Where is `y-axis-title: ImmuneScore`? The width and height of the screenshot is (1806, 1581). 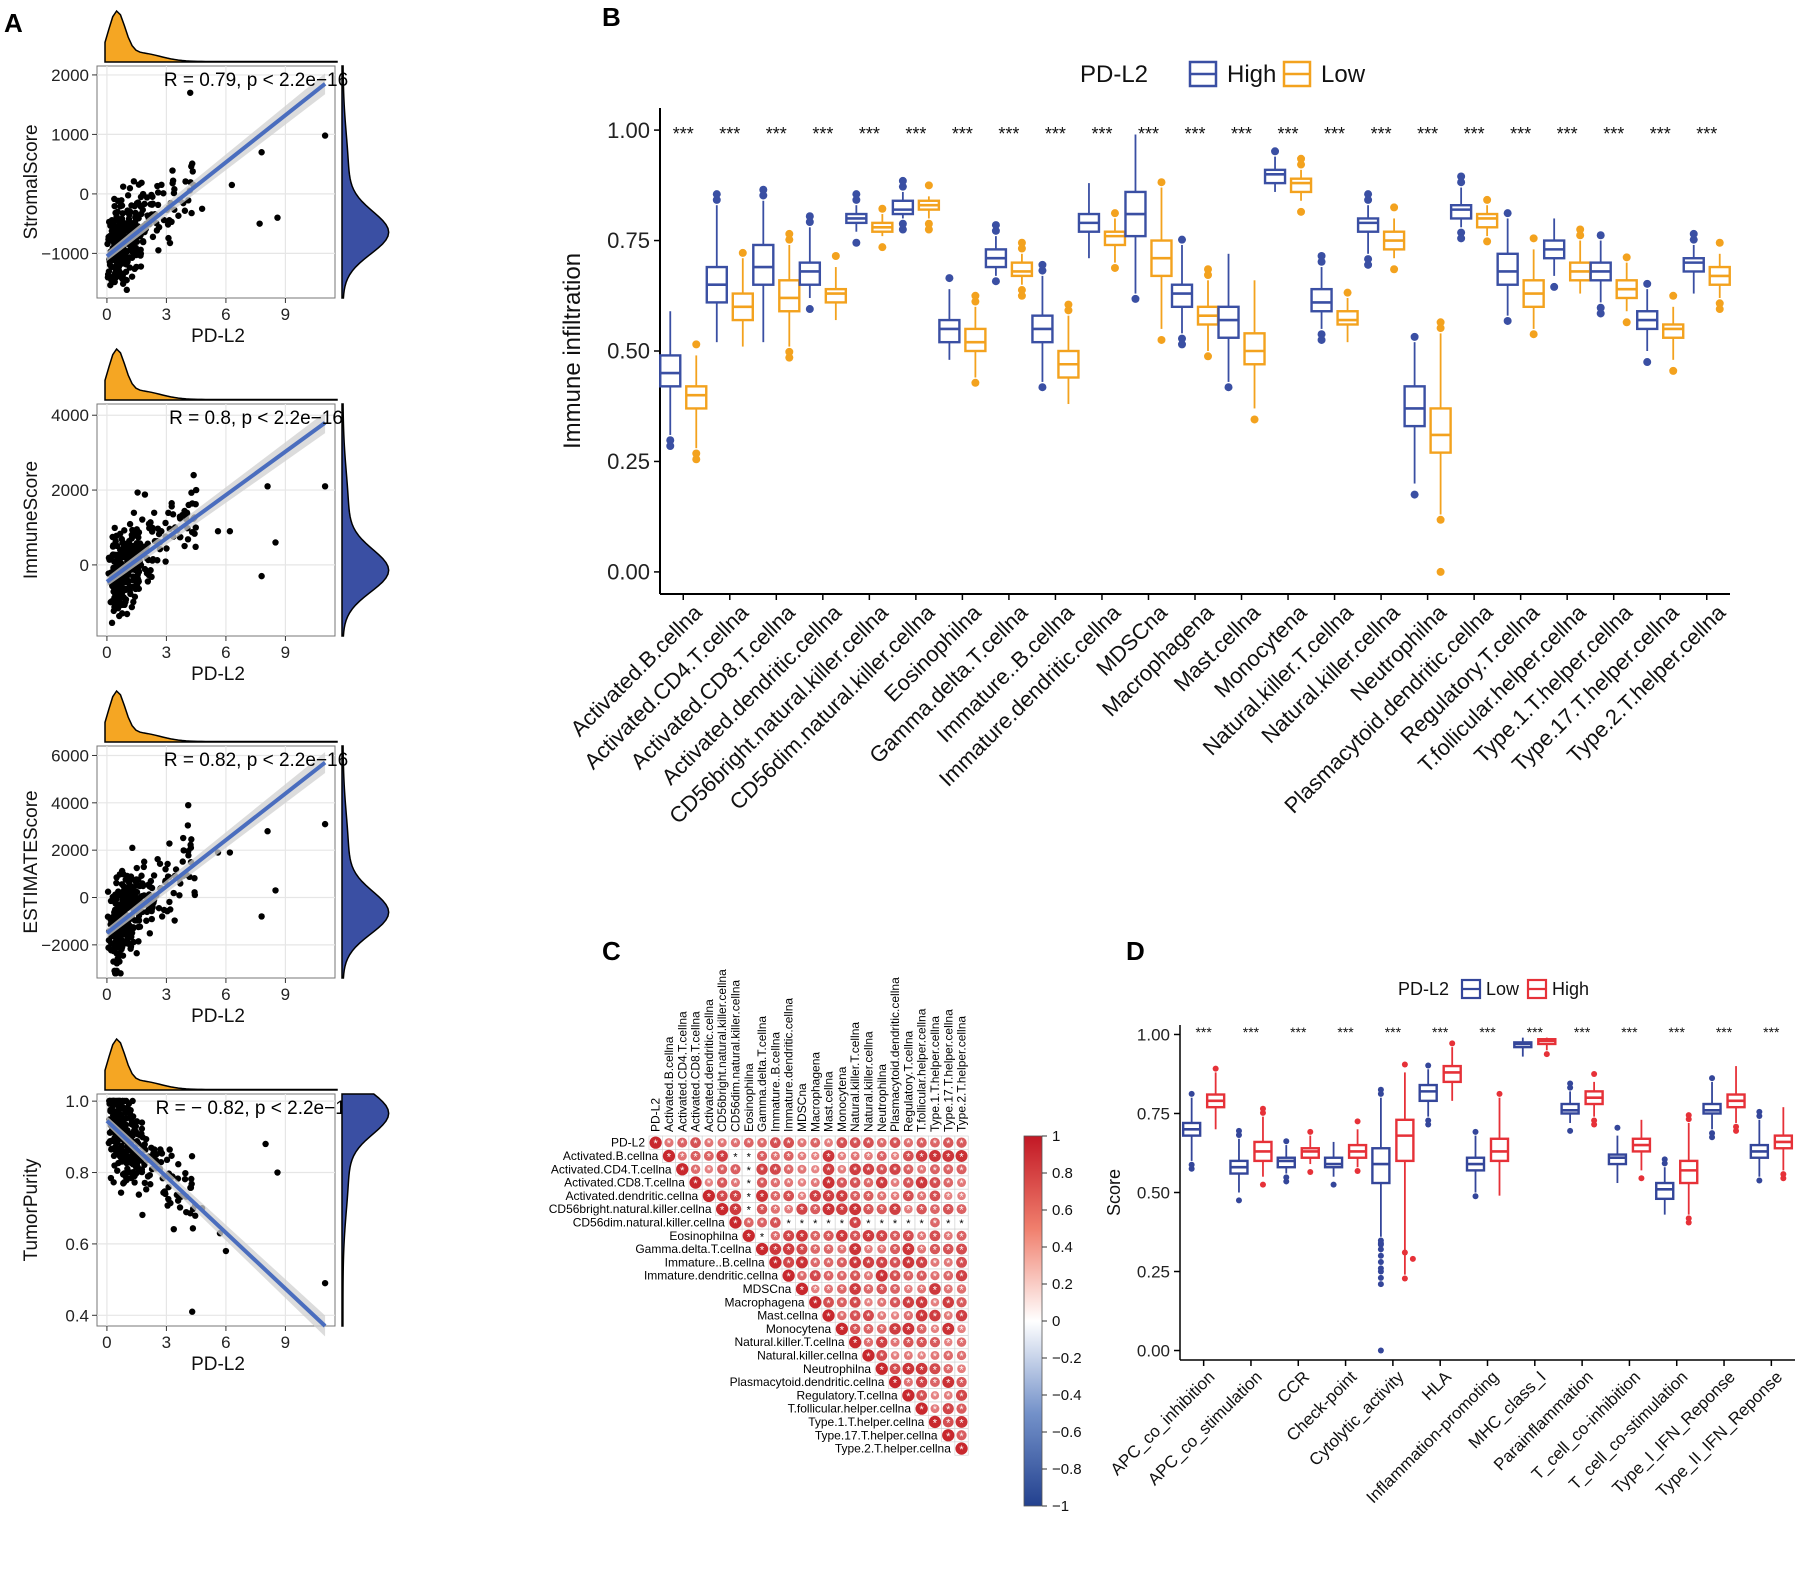 y-axis-title: ImmuneScore is located at coordinates (31, 520).